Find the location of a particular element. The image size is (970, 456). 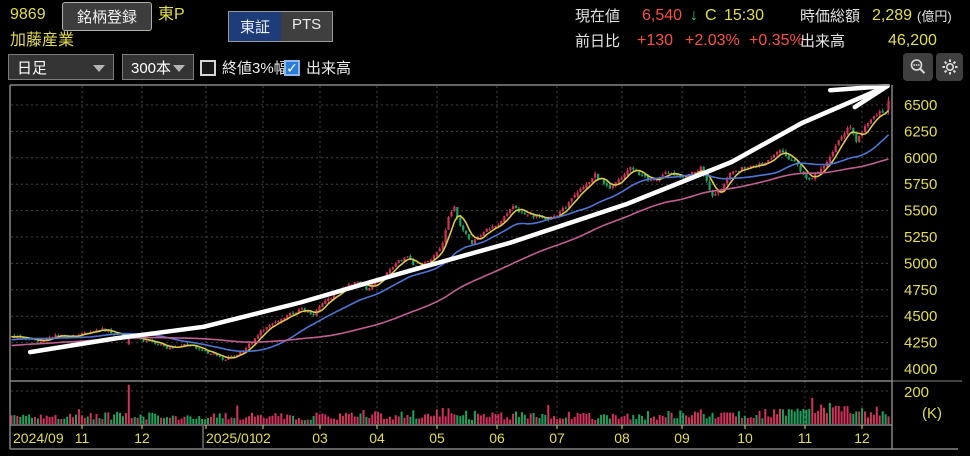

svg-text: 2024/09 is located at coordinates (38, 438).